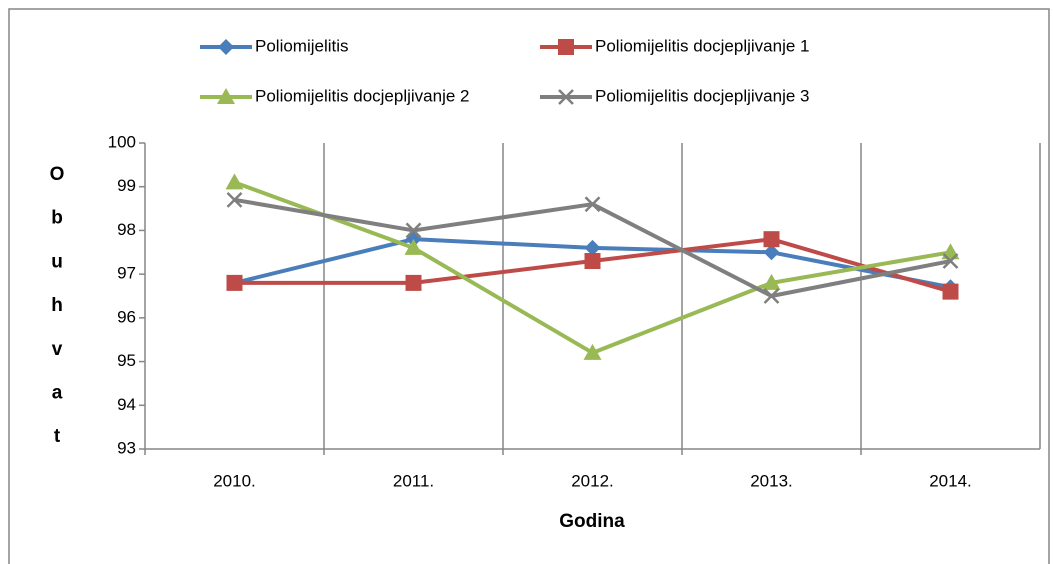 The width and height of the screenshot is (1054, 564). I want to click on y-tick-label: 95, so click(126, 360).